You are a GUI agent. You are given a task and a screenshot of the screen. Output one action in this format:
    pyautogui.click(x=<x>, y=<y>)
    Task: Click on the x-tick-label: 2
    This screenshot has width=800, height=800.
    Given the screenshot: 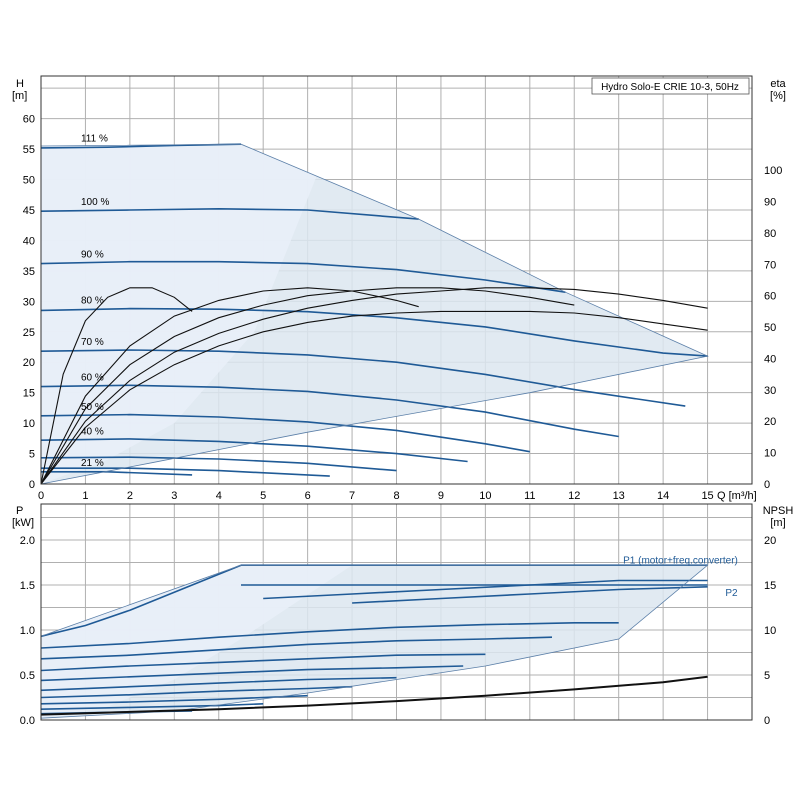 What is the action you would take?
    pyautogui.click(x=130, y=496)
    